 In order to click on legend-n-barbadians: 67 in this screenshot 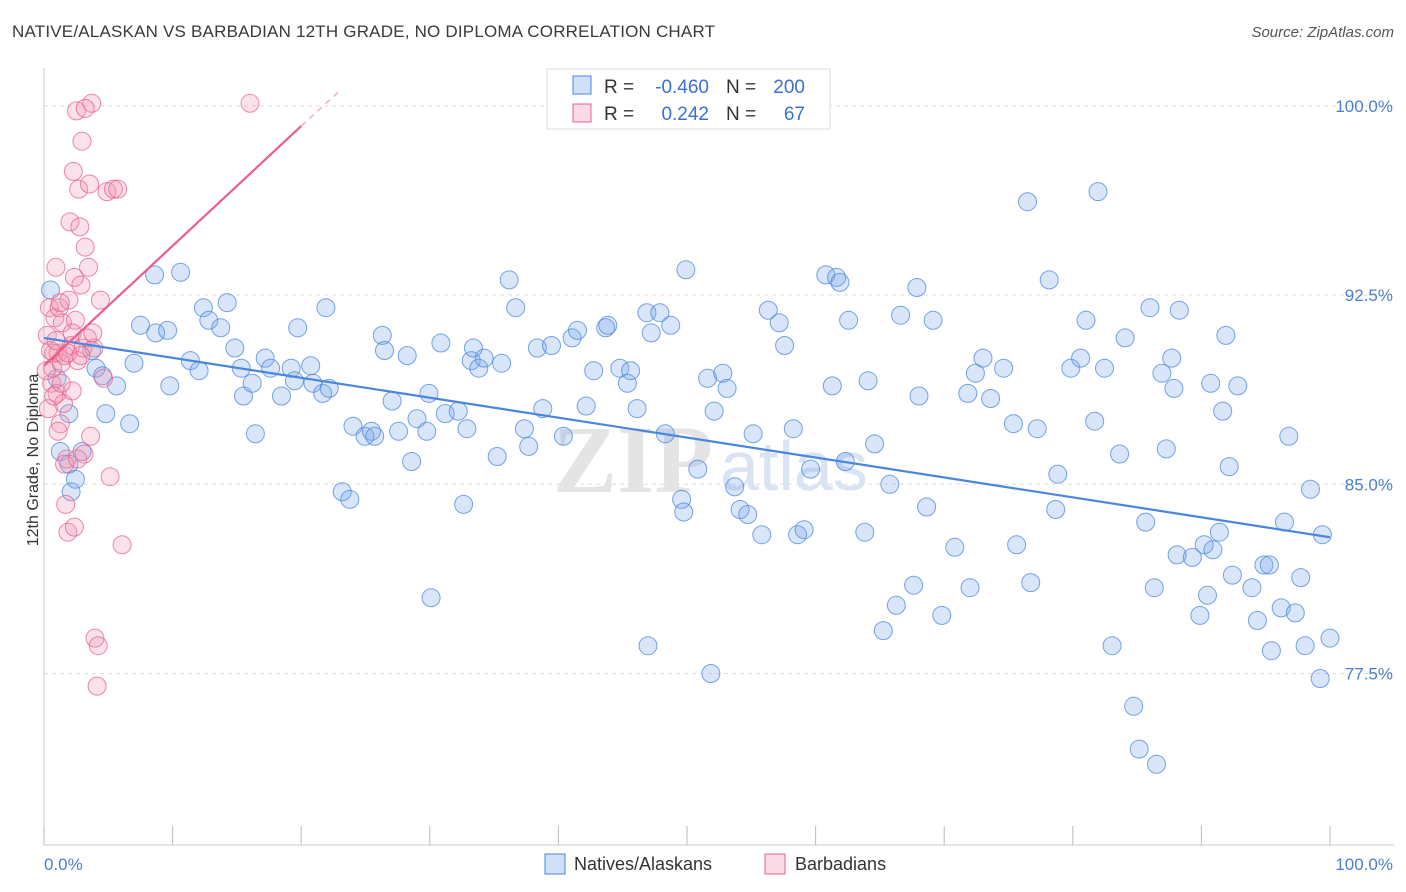, I will do `click(794, 114)`.